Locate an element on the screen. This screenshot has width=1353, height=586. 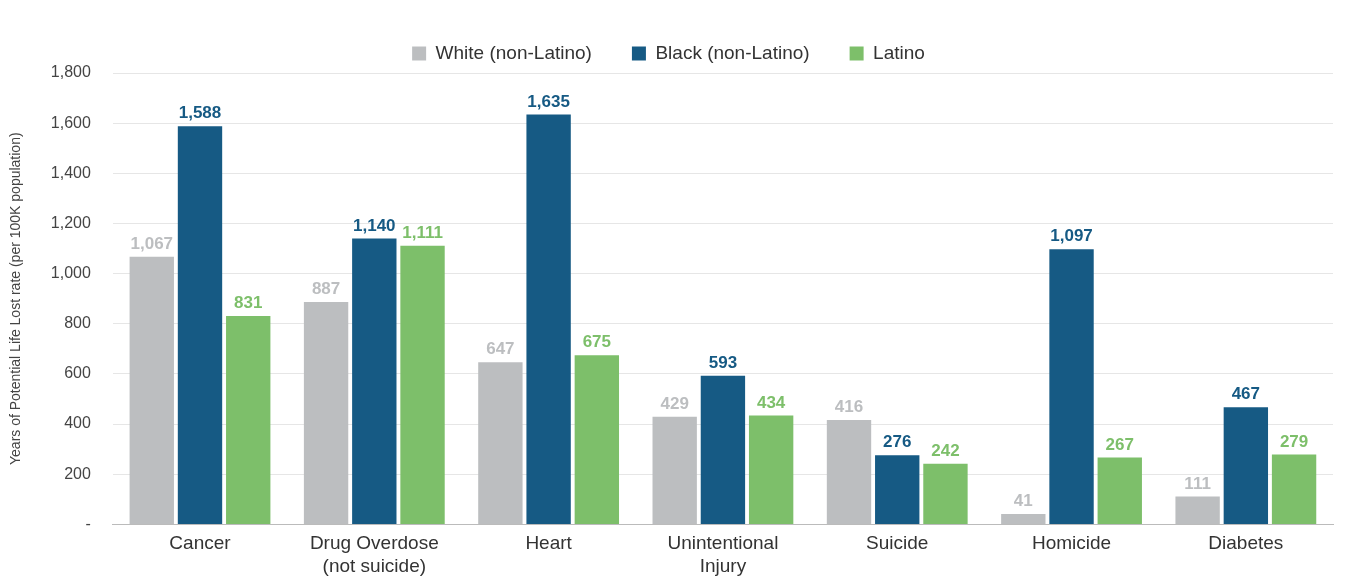
legend-label: Black (non-Latino) is located at coordinates (732, 52).